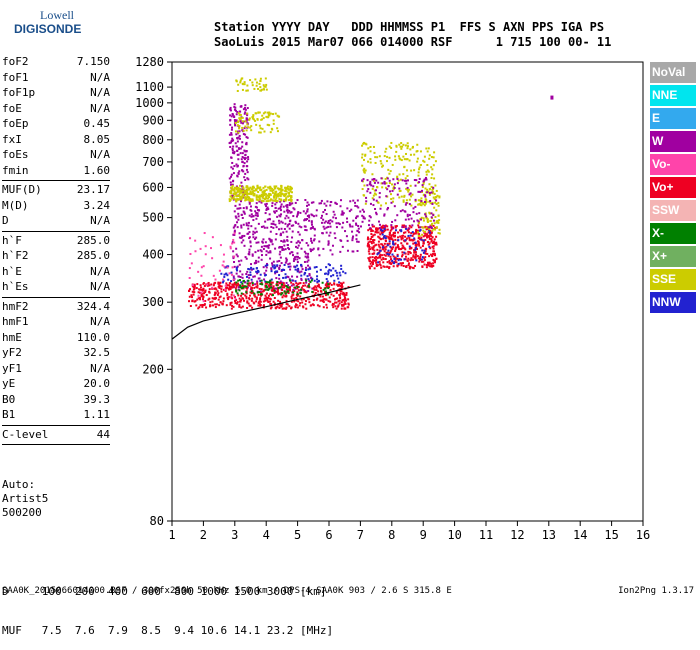 This screenshot has width=700, height=650. Describe the element at coordinates (97, 123) in the screenshot. I see `param-value: 0.45` at that location.